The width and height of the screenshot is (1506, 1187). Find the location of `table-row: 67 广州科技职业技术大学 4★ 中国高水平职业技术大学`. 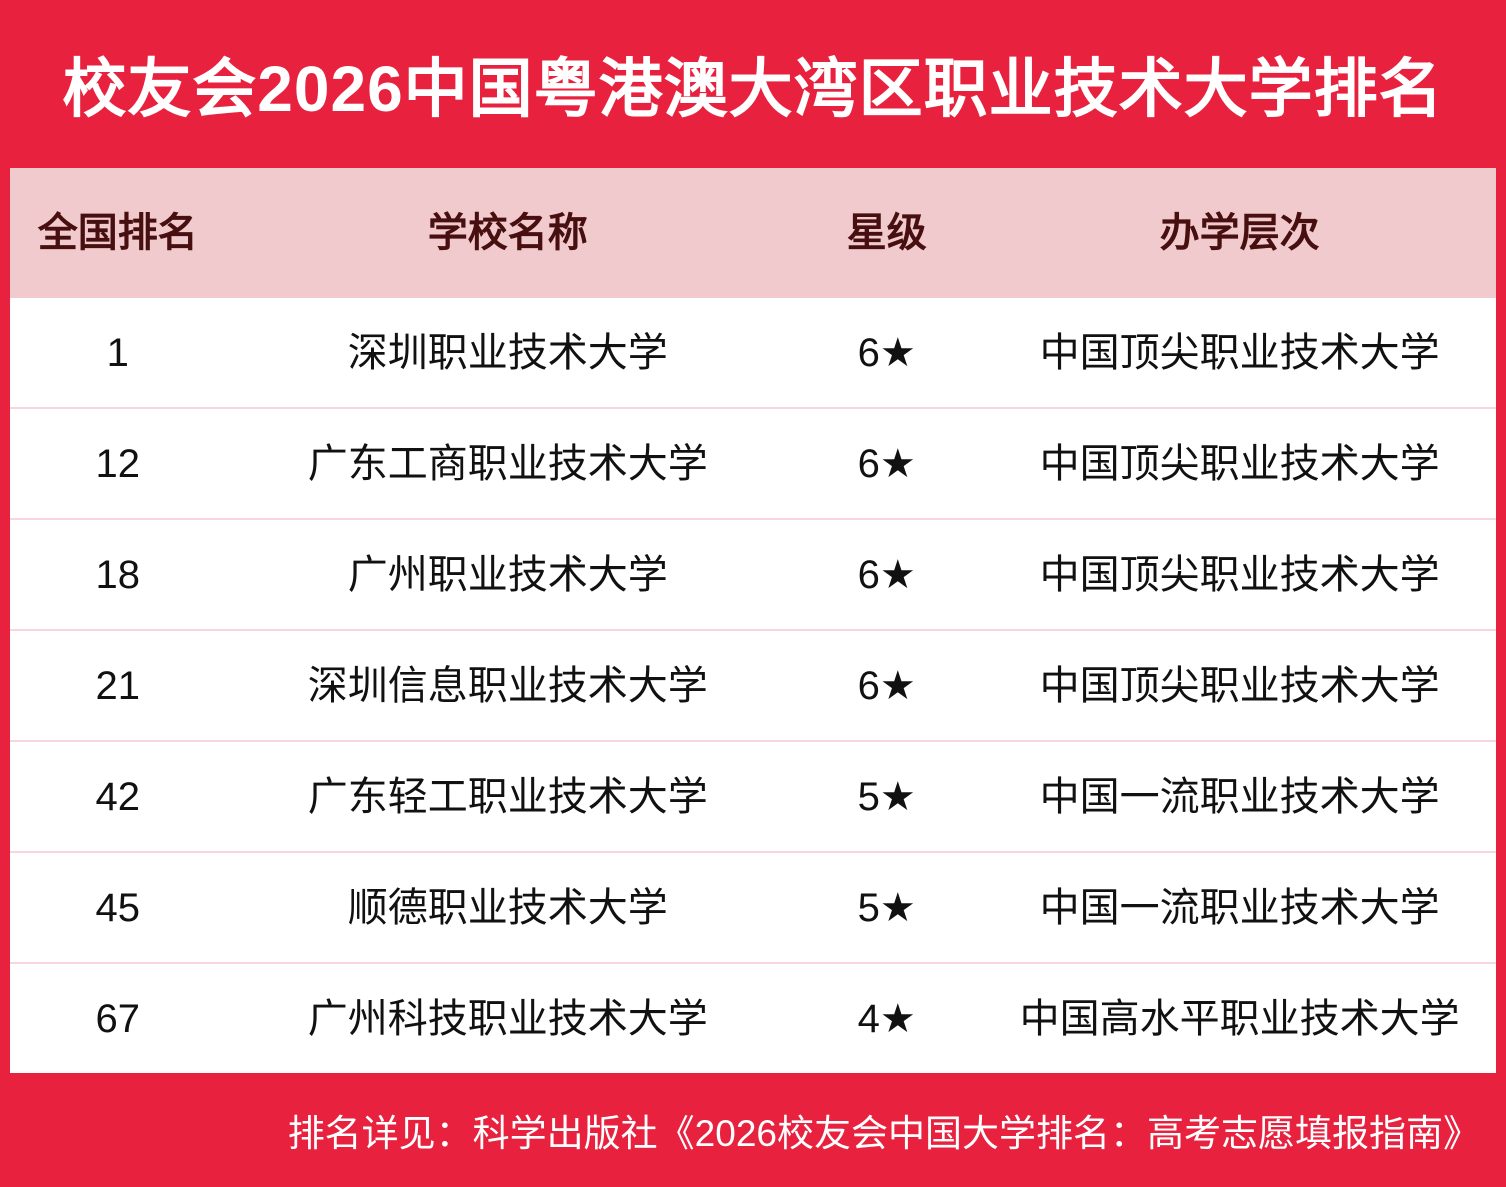

table-row: 67 广州科技职业技术大学 4★ 中国高水平职业技术大学 is located at coordinates (753, 1017).